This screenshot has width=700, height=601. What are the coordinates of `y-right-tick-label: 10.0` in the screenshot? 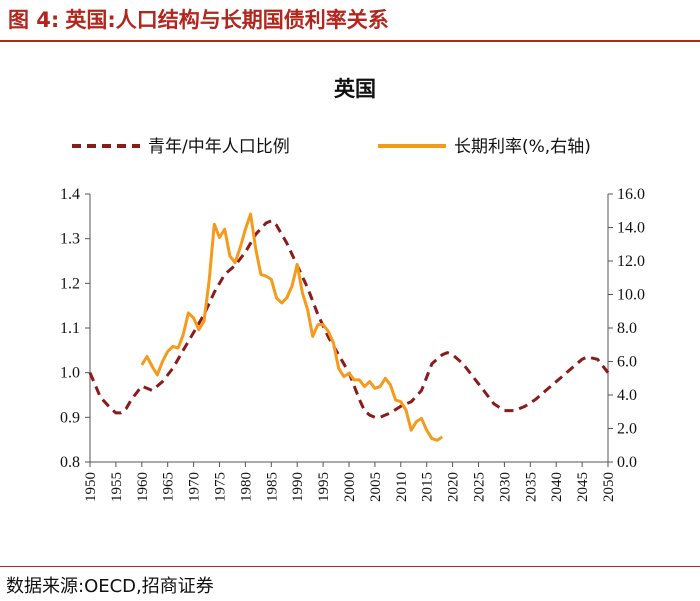 It's located at (631, 295).